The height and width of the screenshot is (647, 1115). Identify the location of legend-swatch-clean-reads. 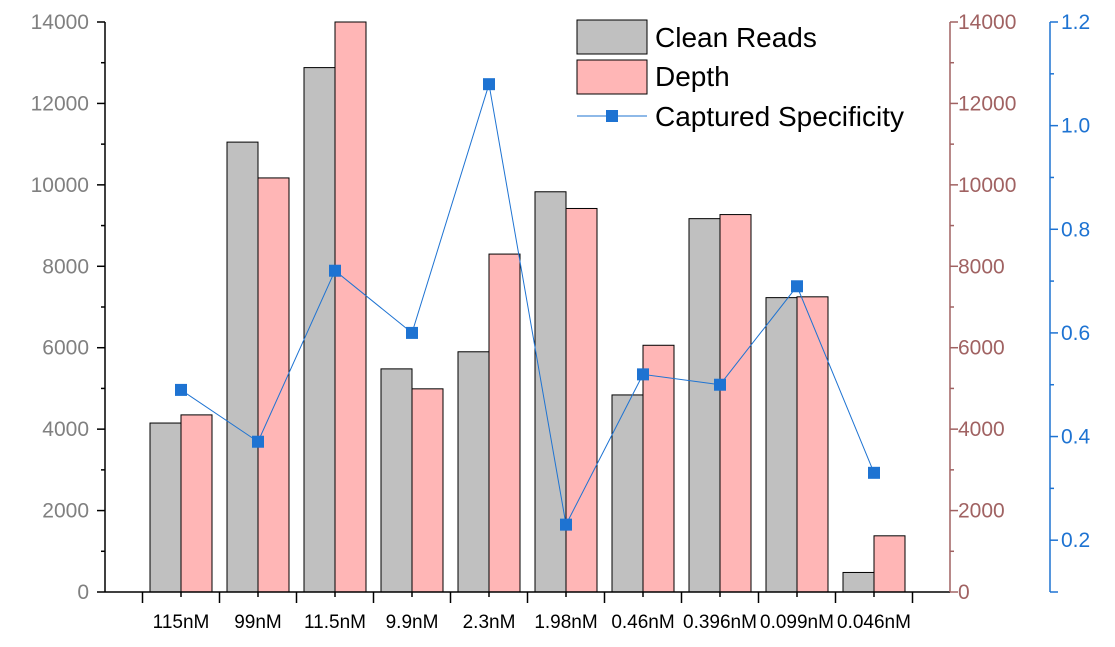
(612, 37).